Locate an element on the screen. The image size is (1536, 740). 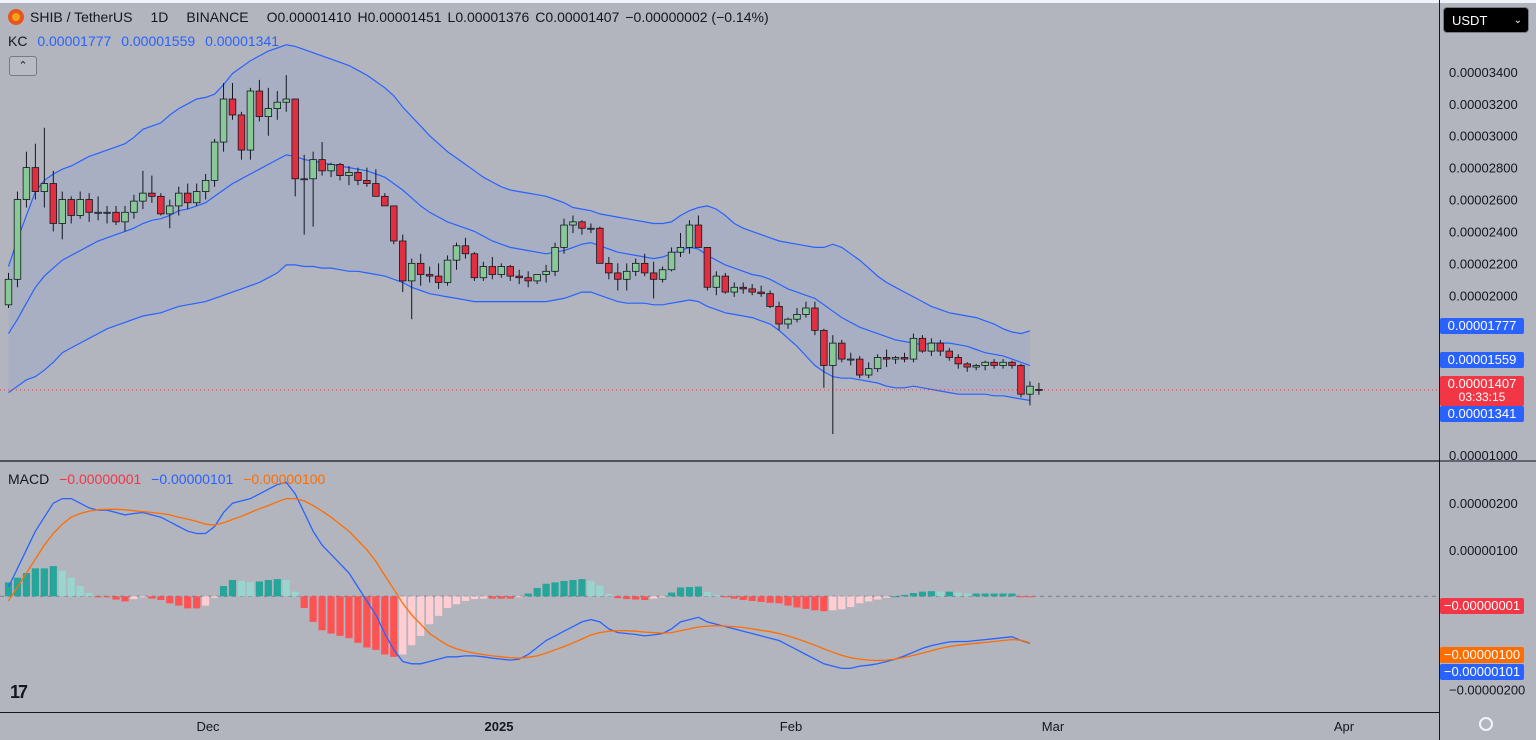
interval-label: 1D is located at coordinates (159, 17).